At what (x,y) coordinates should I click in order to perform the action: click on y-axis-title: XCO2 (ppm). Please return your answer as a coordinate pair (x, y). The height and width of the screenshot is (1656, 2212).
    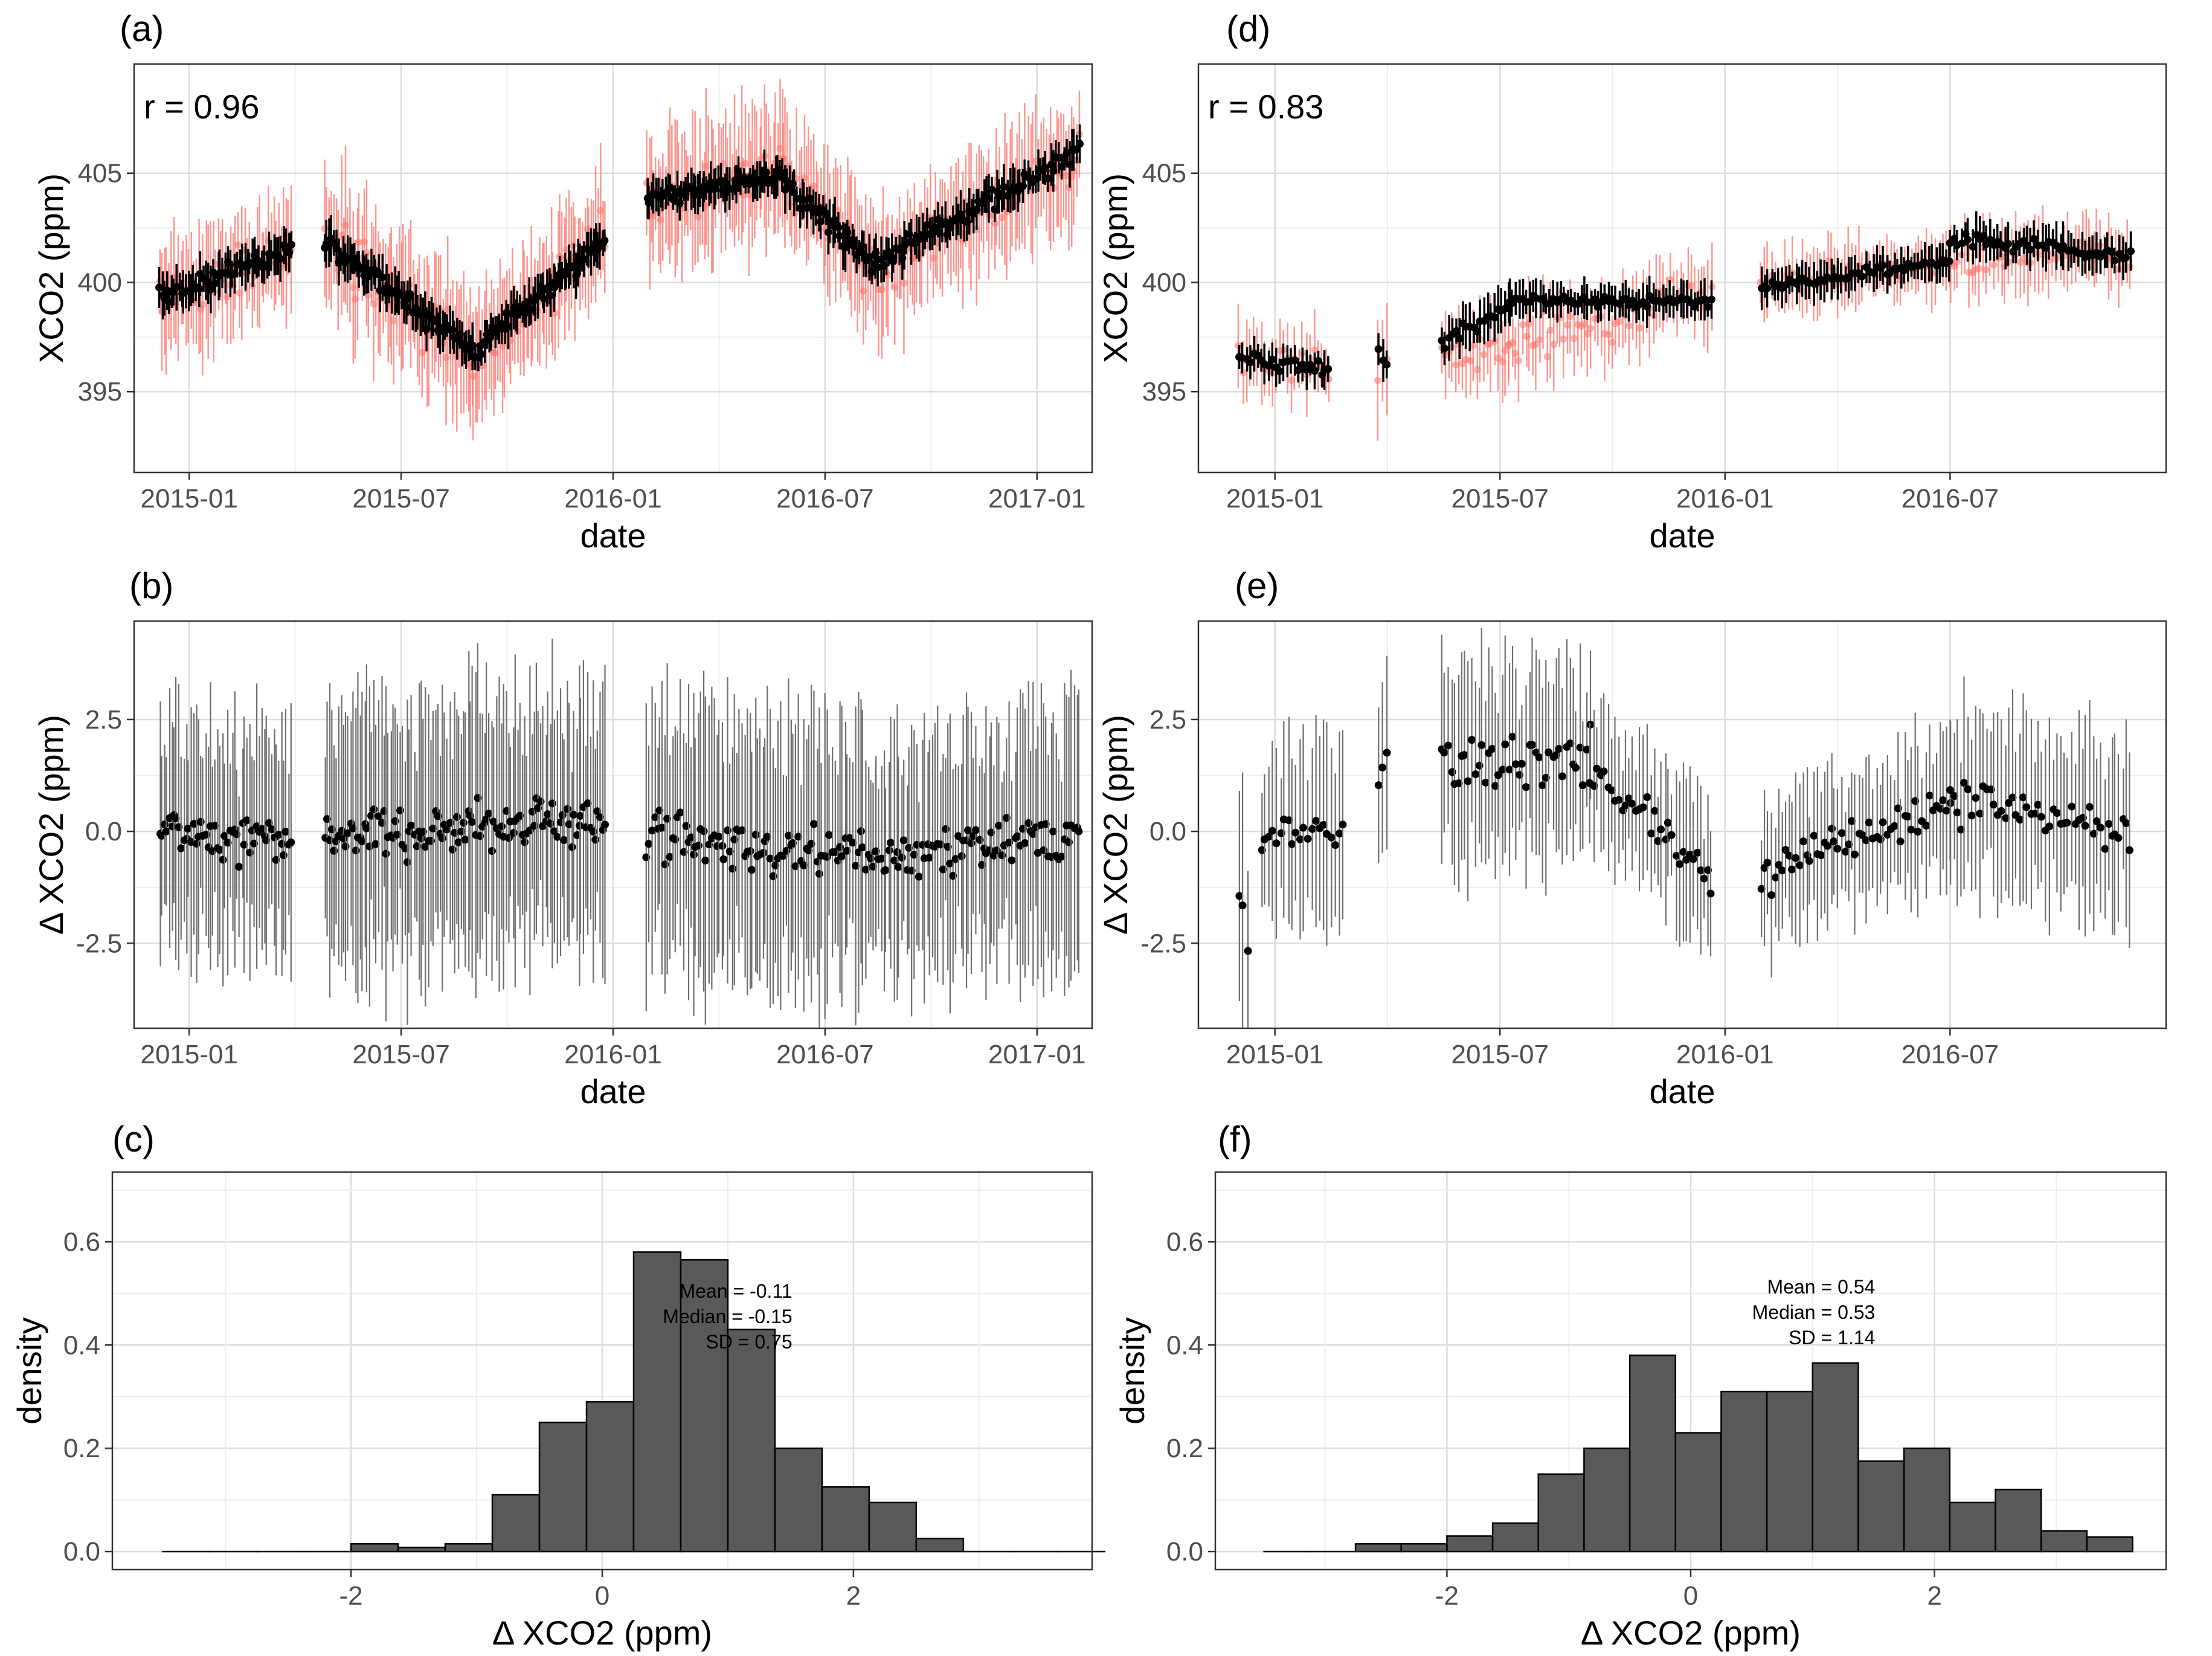
    Looking at the image, I should click on (1115, 268).